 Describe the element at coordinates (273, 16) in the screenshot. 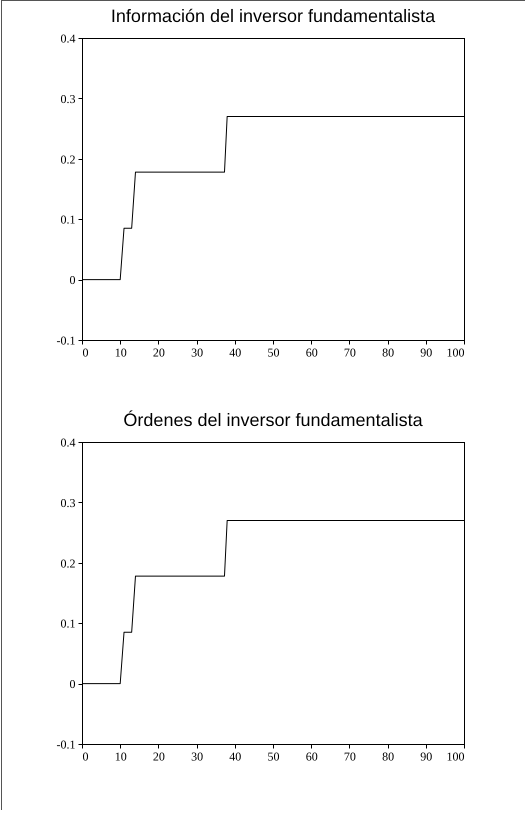

I see `chart-title: Información del inversor fundamentalista` at that location.